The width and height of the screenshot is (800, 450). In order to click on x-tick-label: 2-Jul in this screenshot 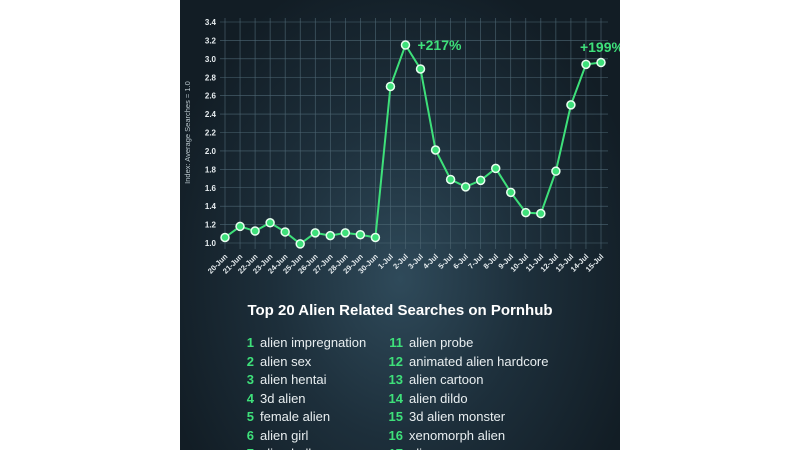, I will do `click(400, 261)`.